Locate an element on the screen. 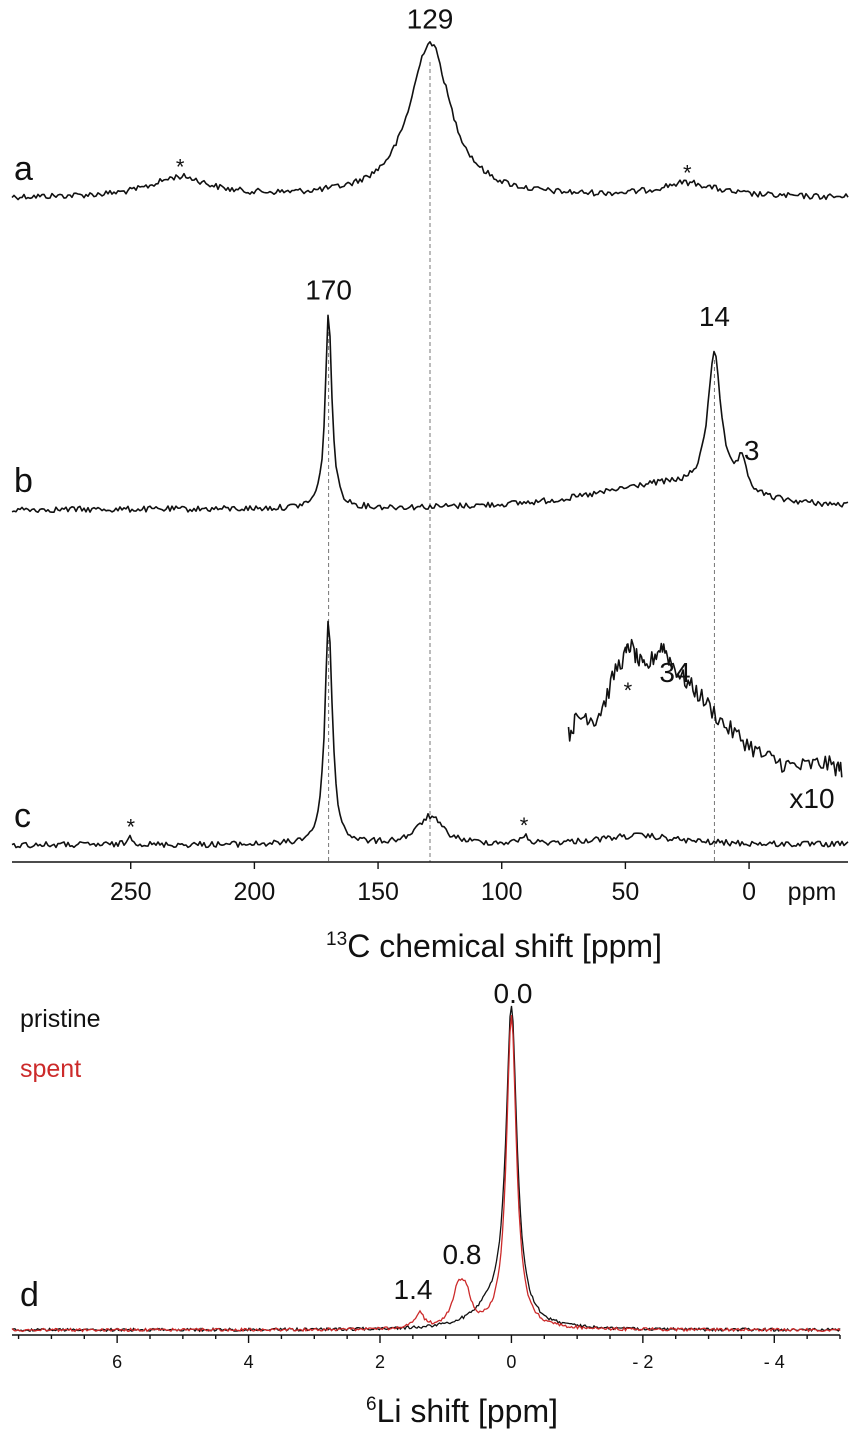  li6-tick-label--4: - 4 is located at coordinates (774, 1362).